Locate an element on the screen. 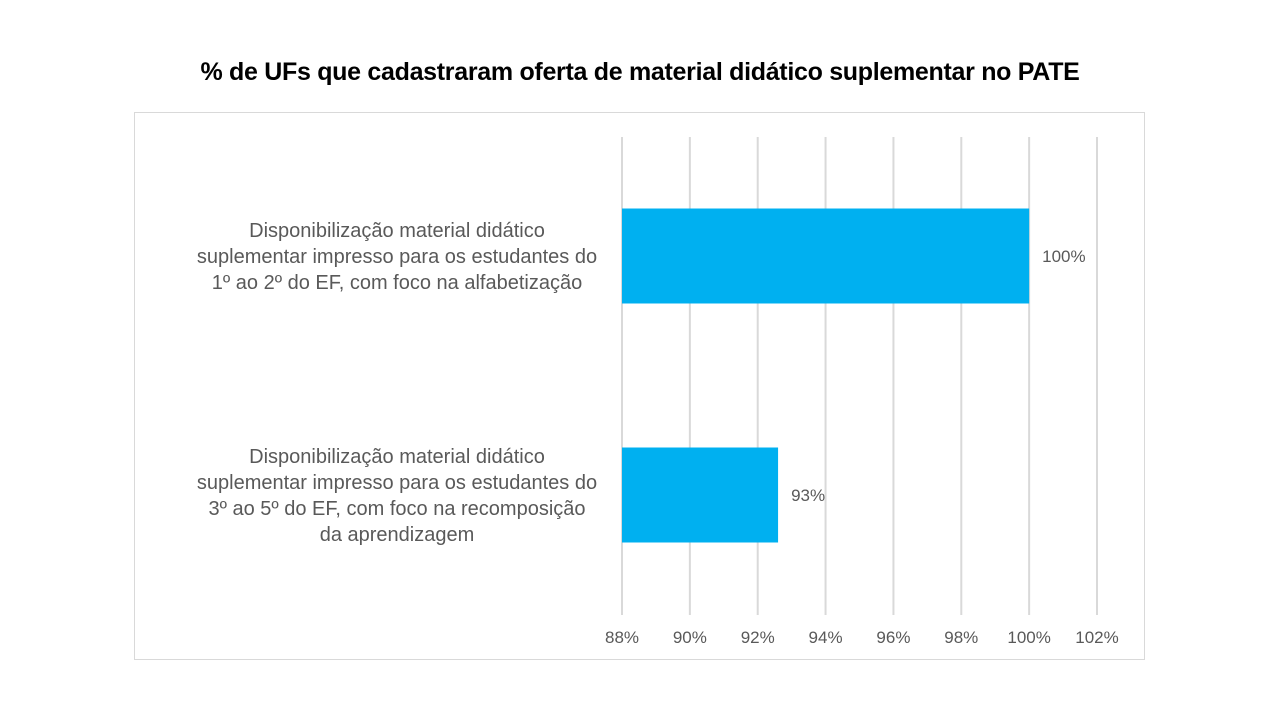  data-label: 93% is located at coordinates (808, 495).